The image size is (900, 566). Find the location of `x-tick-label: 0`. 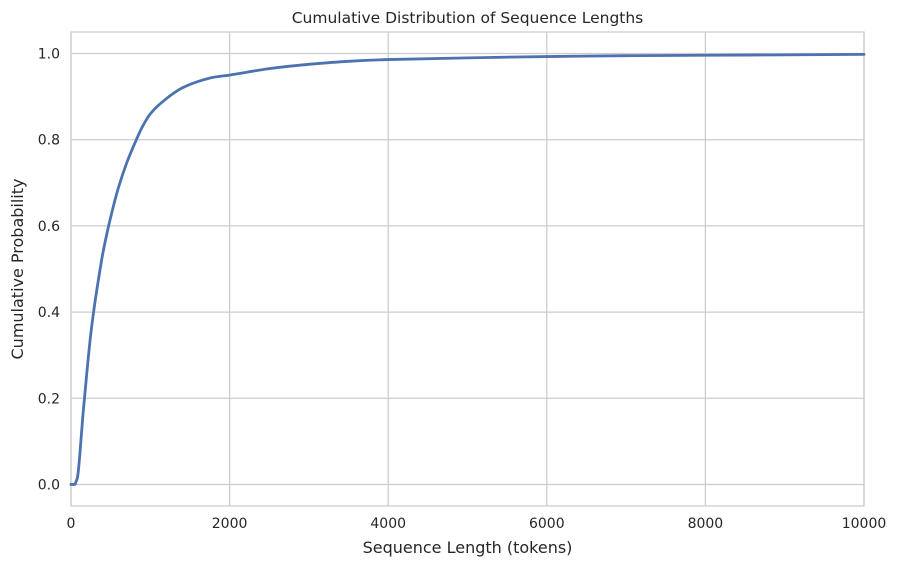

x-tick-label: 0 is located at coordinates (71, 524).